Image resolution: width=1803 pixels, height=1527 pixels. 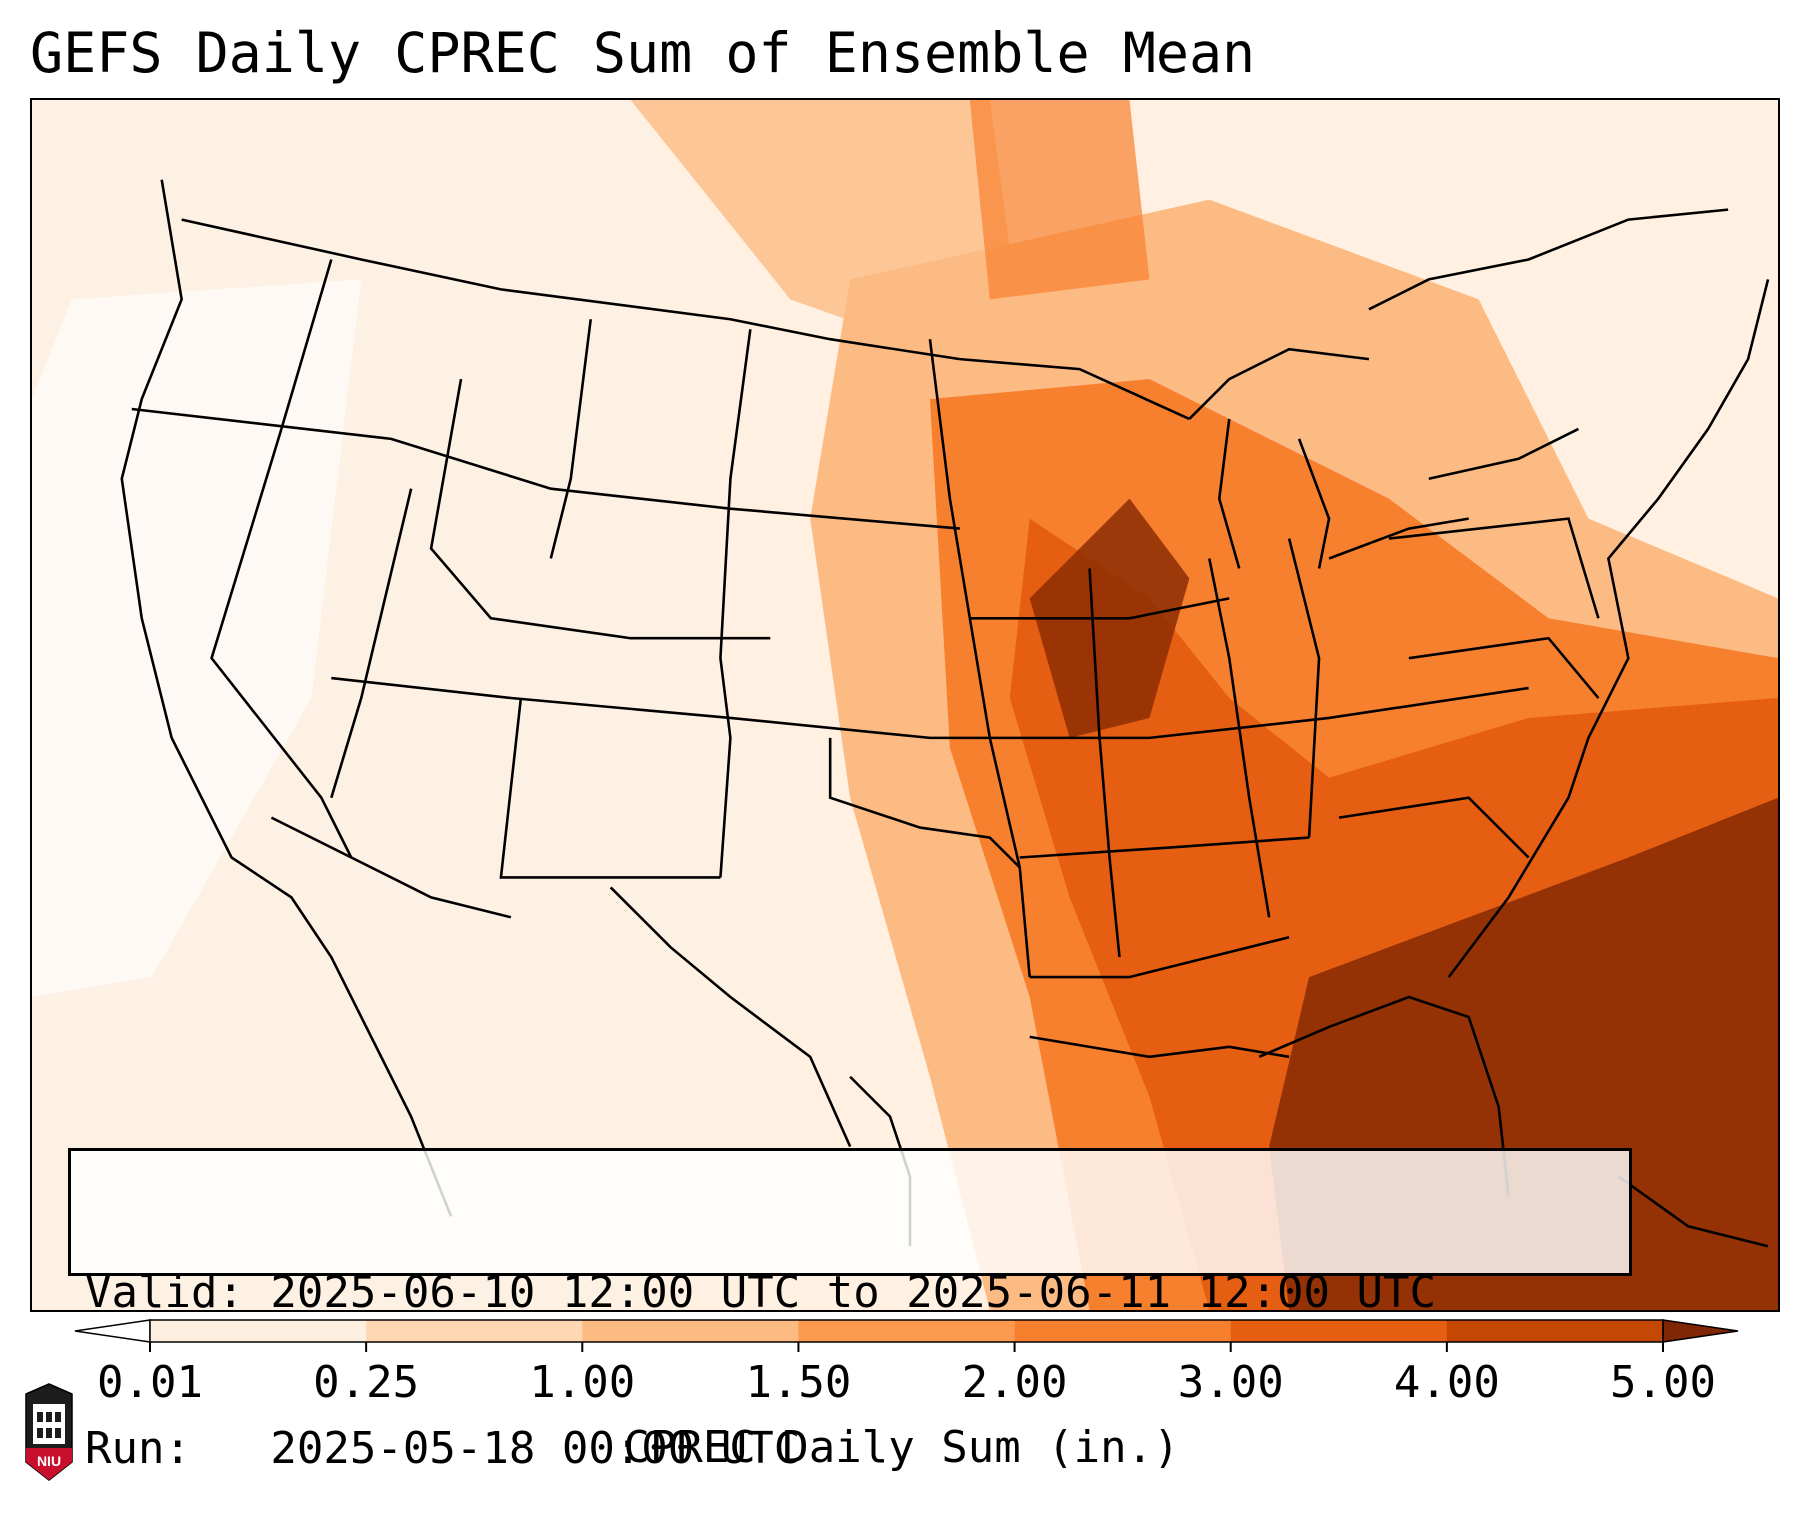 What do you see at coordinates (1663, 1382) in the screenshot?
I see `colorbar-tick-label: 5.00` at bounding box center [1663, 1382].